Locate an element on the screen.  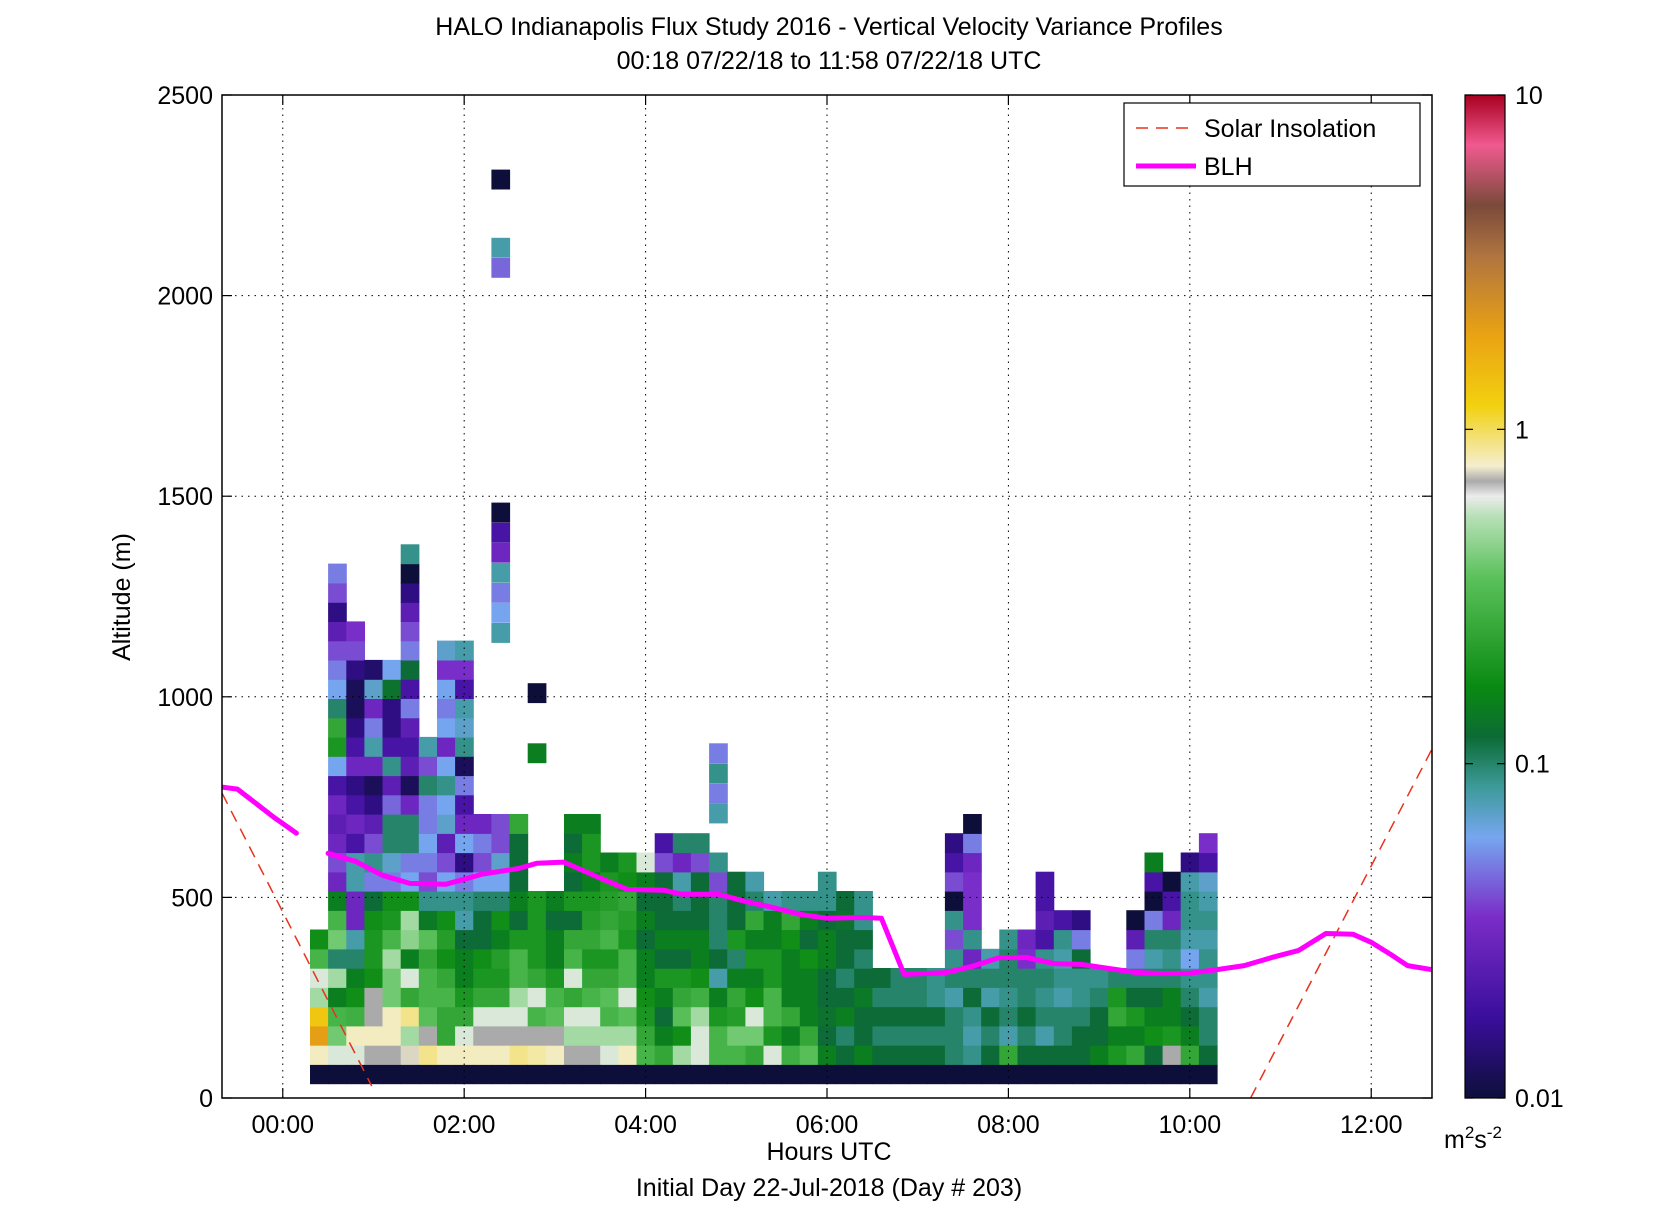
y-tick-label: 0 is located at coordinates (206, 1099).